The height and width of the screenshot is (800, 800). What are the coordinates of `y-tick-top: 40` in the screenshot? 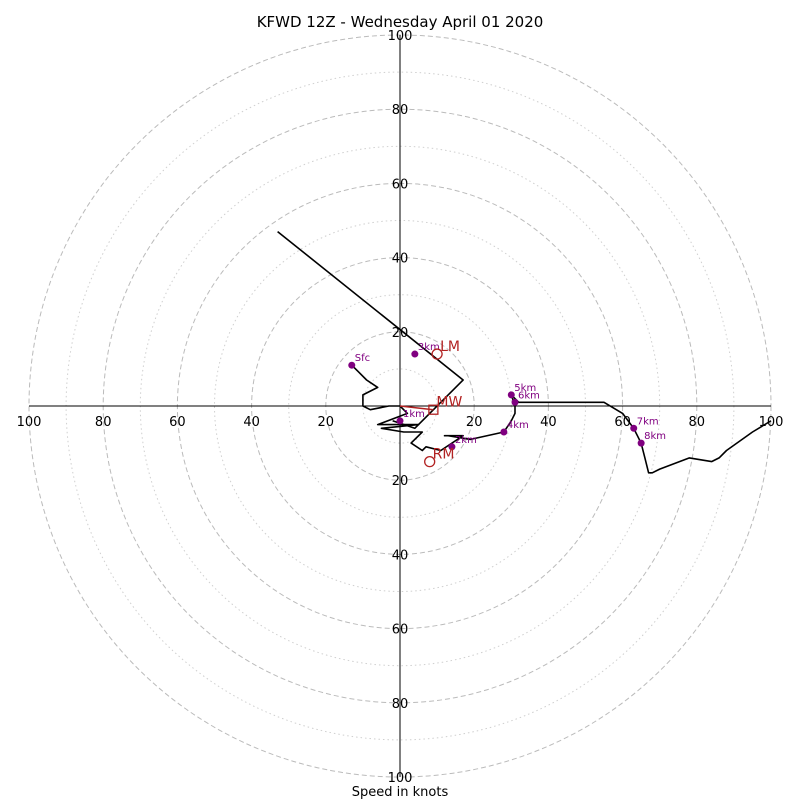 It's located at (400, 259).